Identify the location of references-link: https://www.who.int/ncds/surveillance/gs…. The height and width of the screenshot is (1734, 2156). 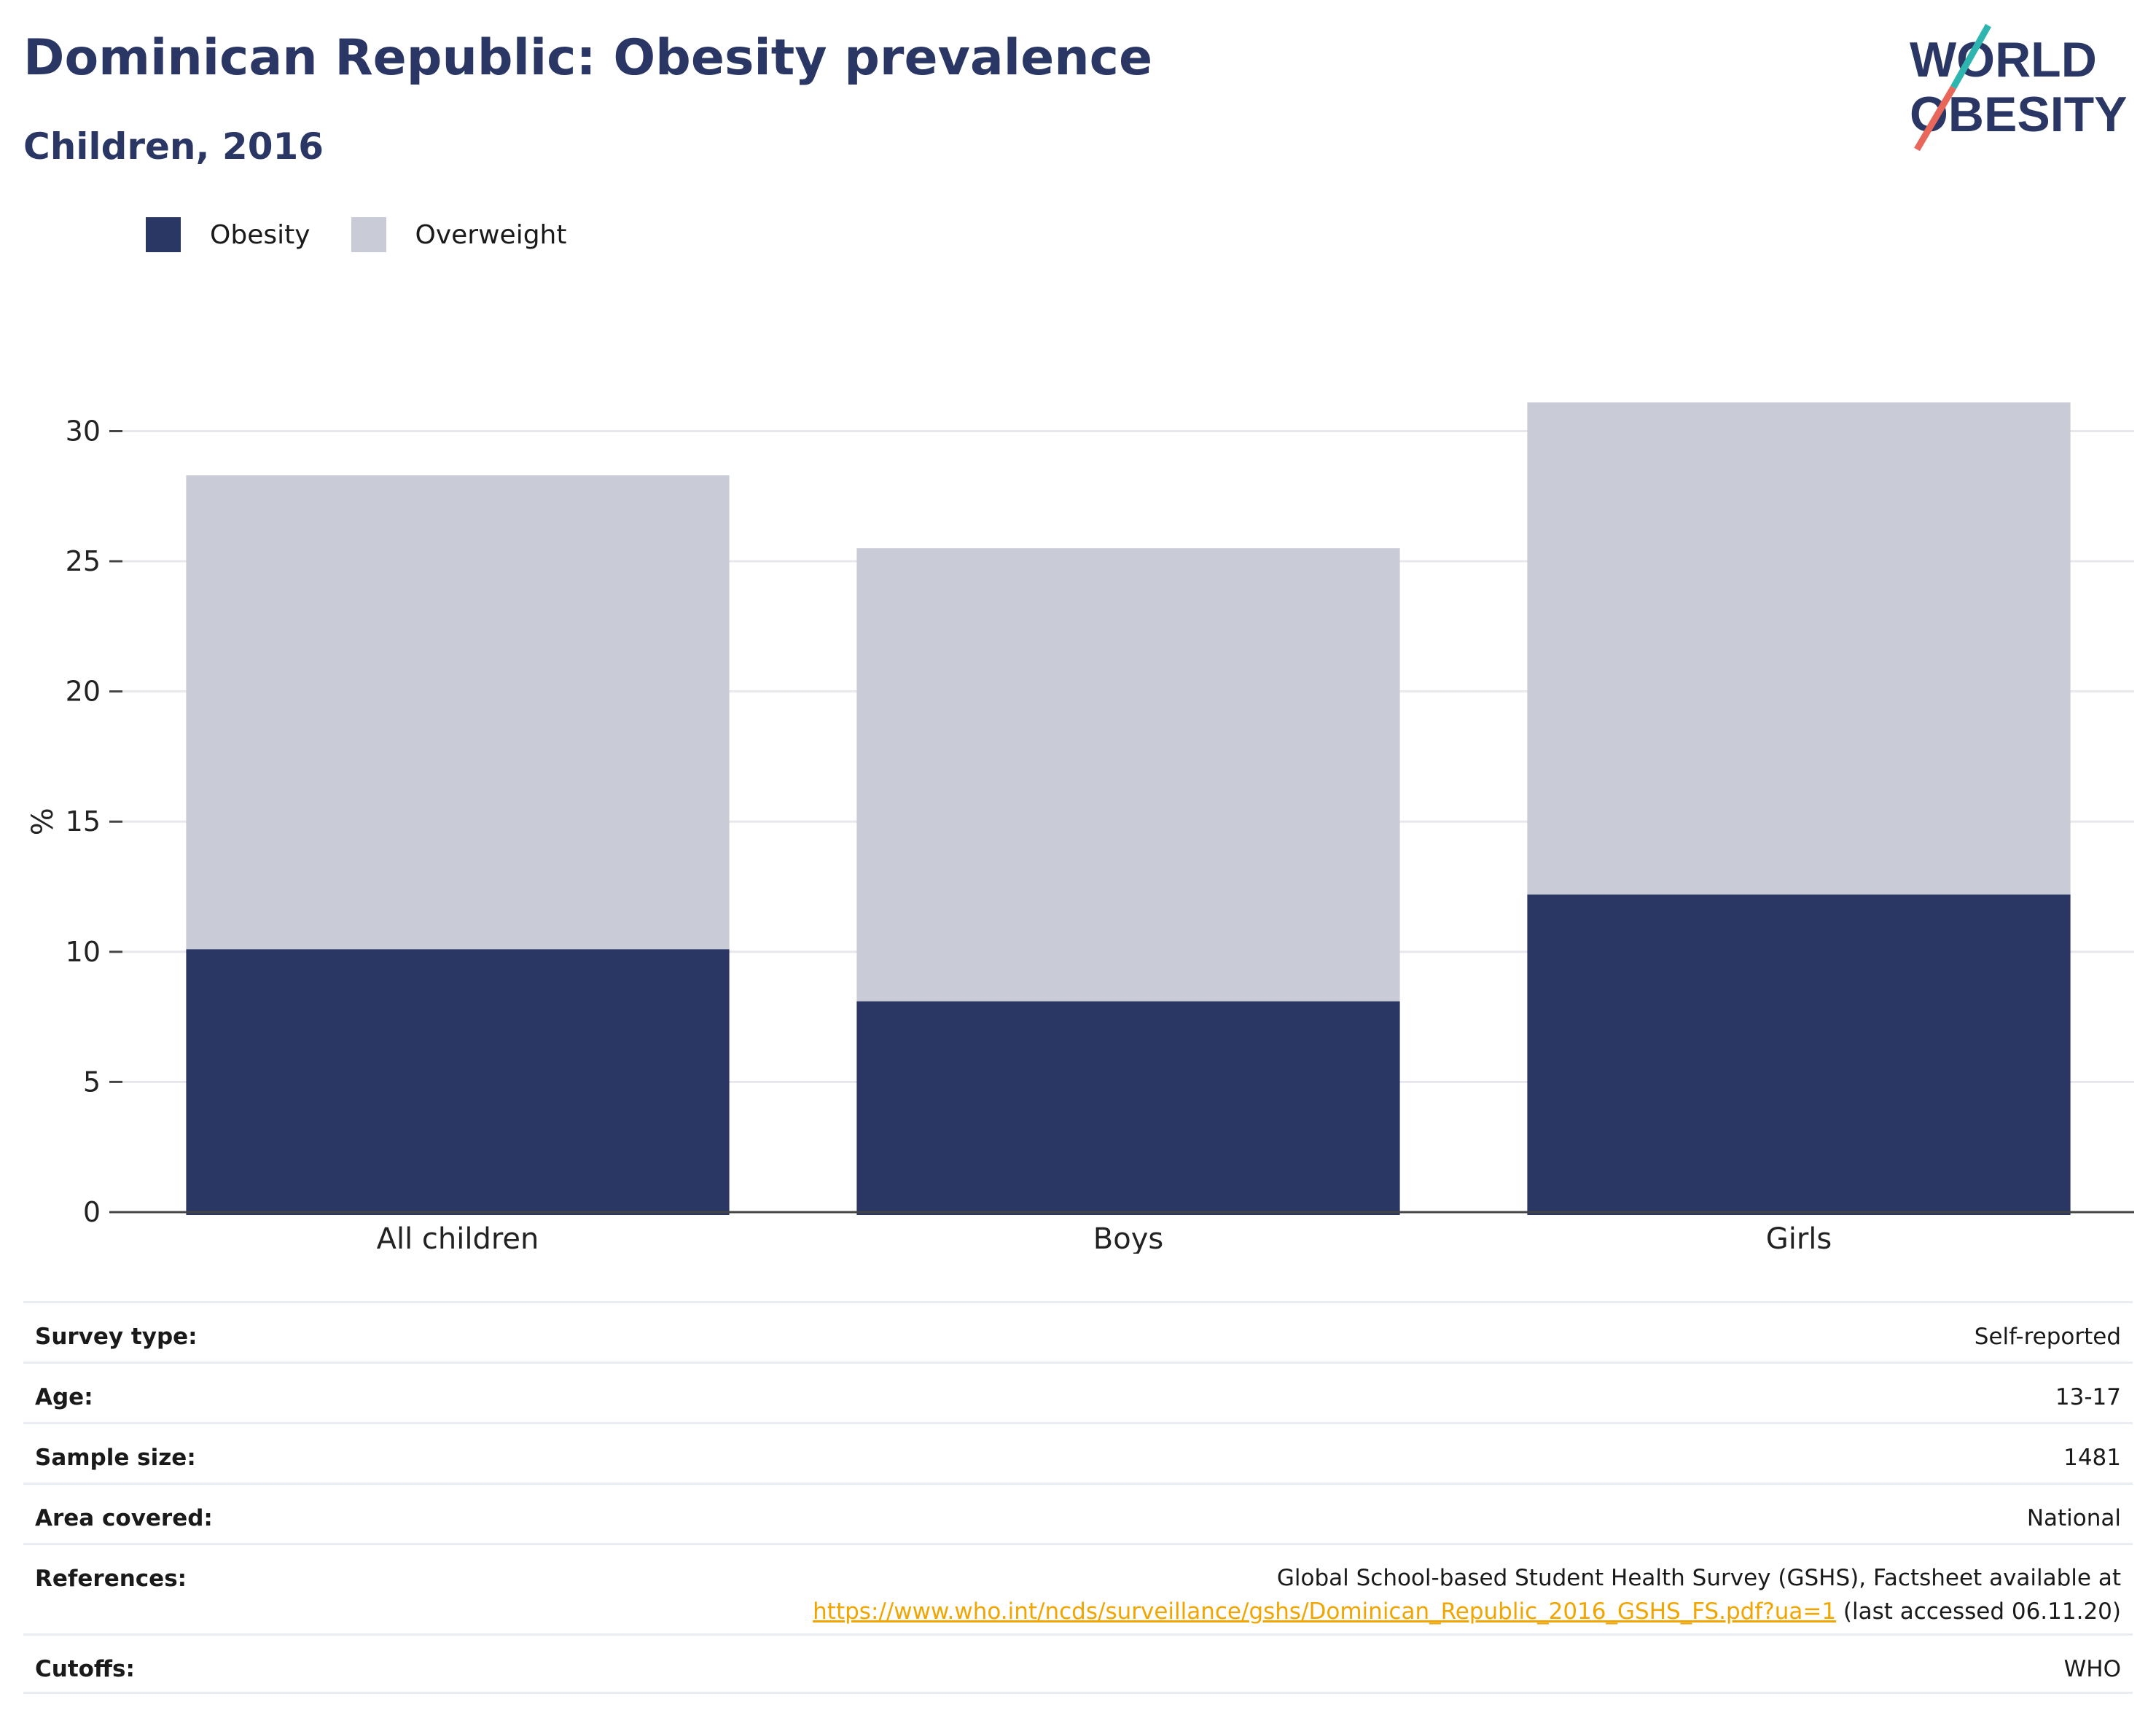
(1325, 1611).